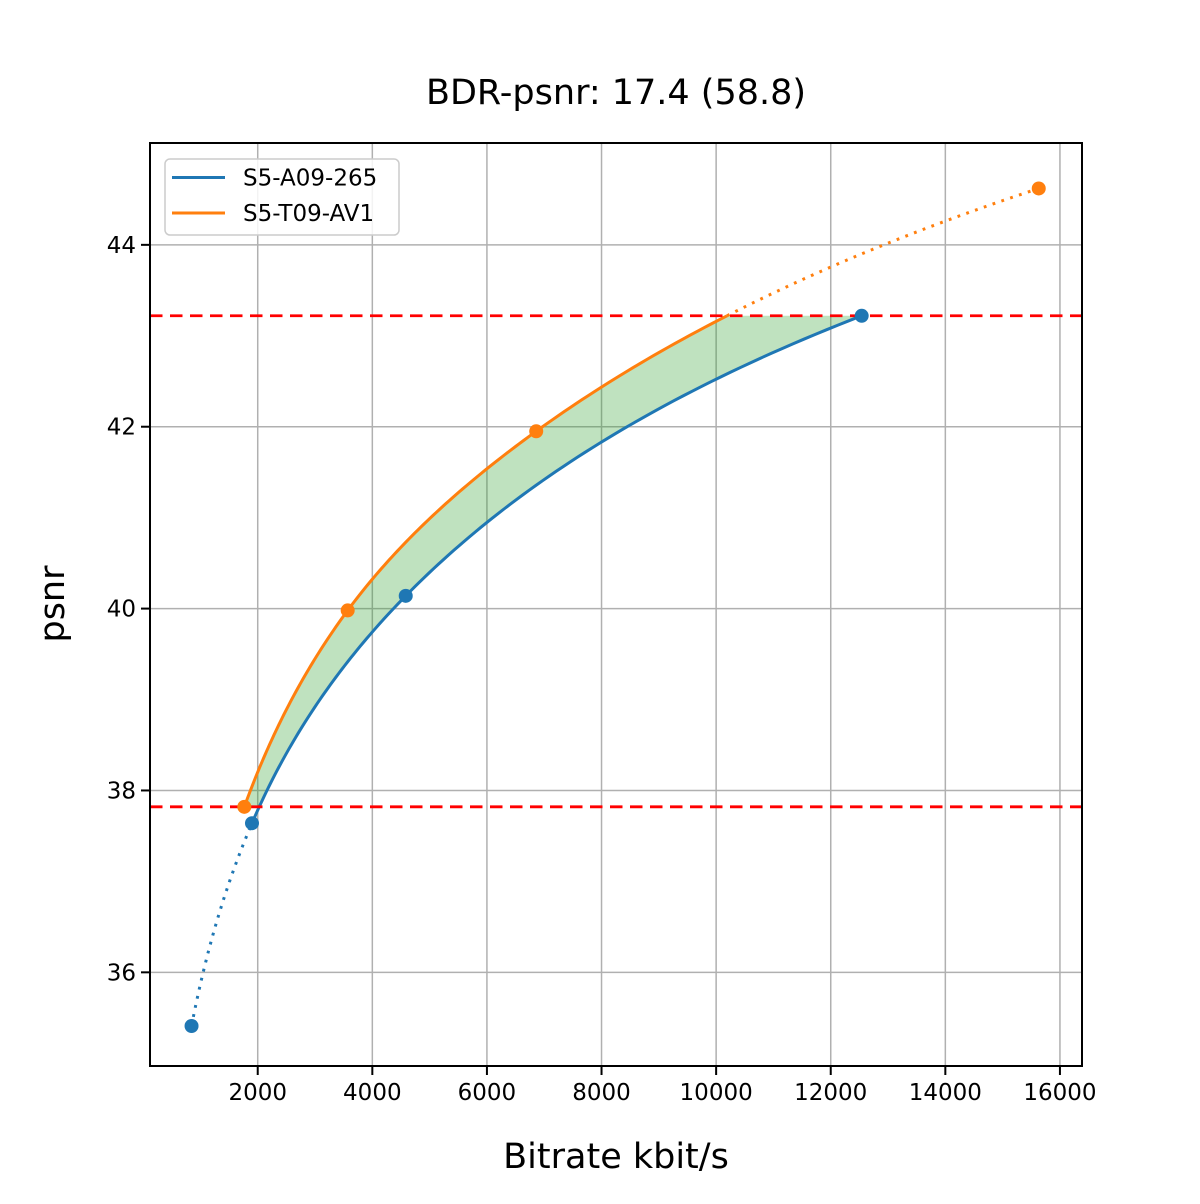  What do you see at coordinates (662, 1093) in the screenshot?
I see `x-tick-labels: 2000 4000 6000 8000 10000 12000 14000 16000` at bounding box center [662, 1093].